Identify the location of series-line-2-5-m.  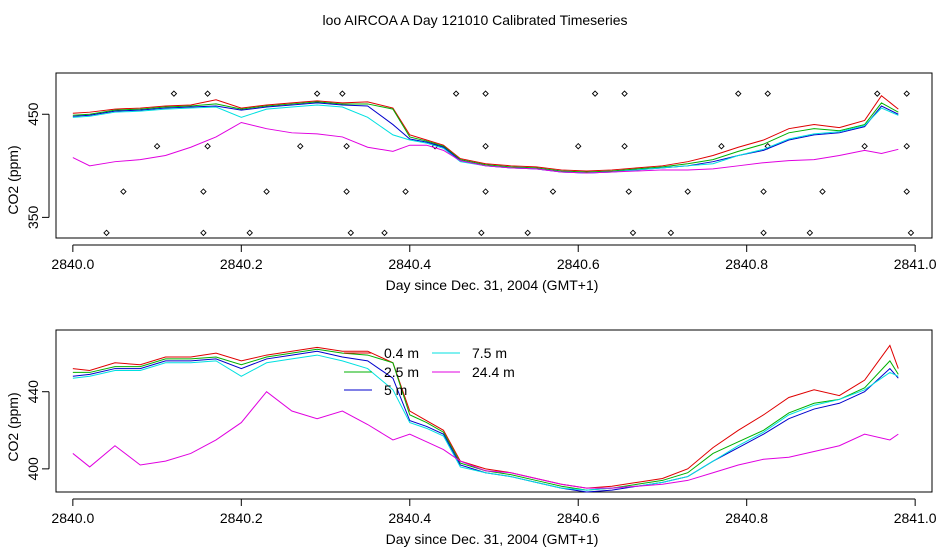
(485, 137).